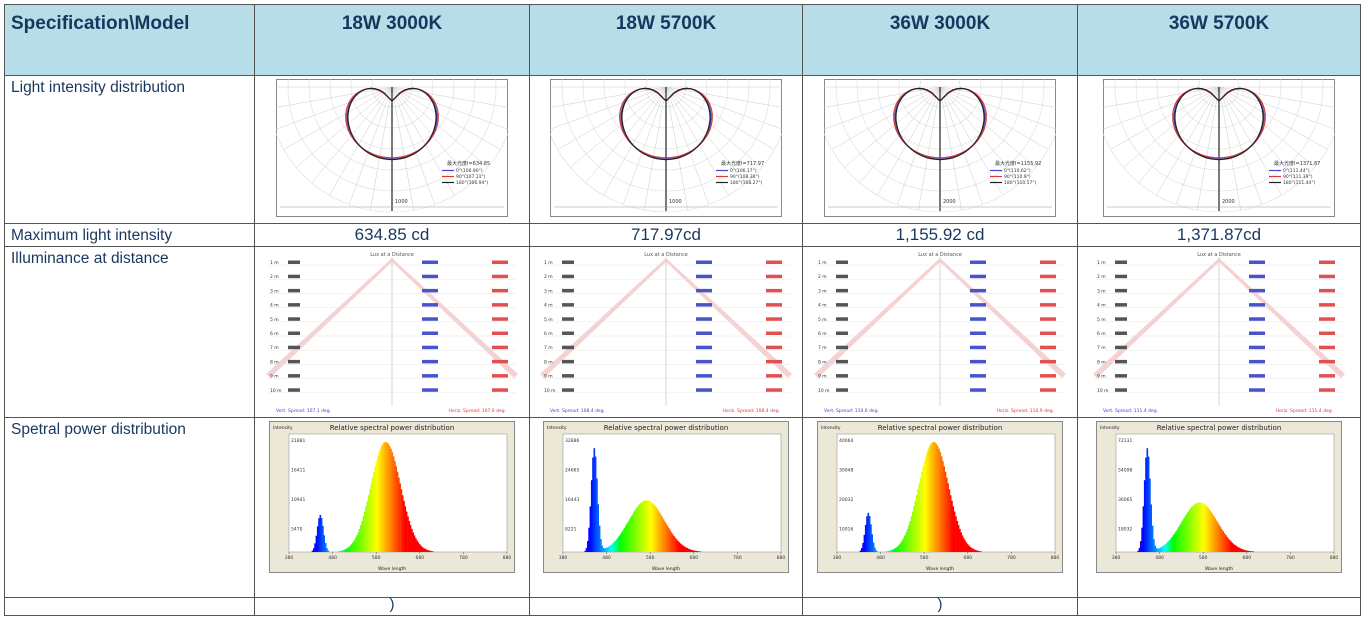  What do you see at coordinates (1017, 177) in the screenshot?
I see `polar-legend-label: 90°(110.9°)` at bounding box center [1017, 177].